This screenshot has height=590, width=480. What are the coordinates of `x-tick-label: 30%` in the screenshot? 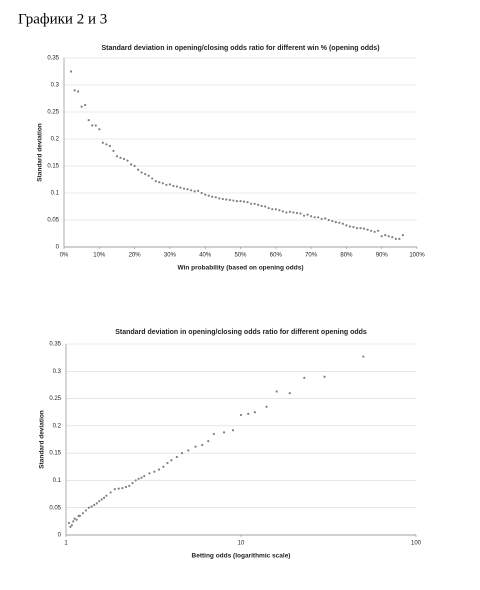 It's located at (170, 256).